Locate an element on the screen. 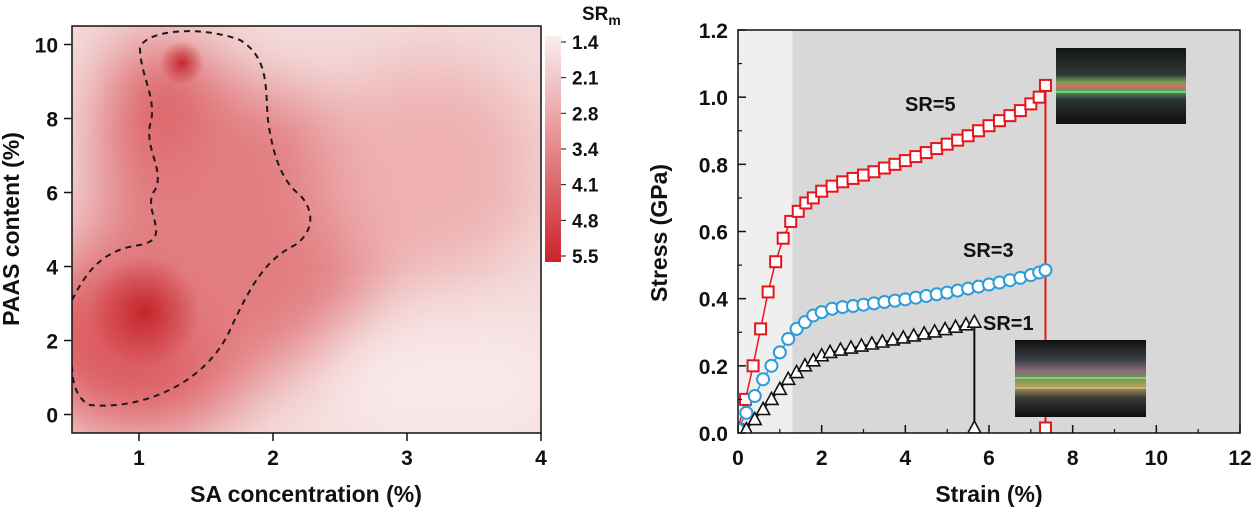 This screenshot has height=511, width=1255. heatmap-y-axis-title: PAAS content (%) is located at coordinates (12, 229).